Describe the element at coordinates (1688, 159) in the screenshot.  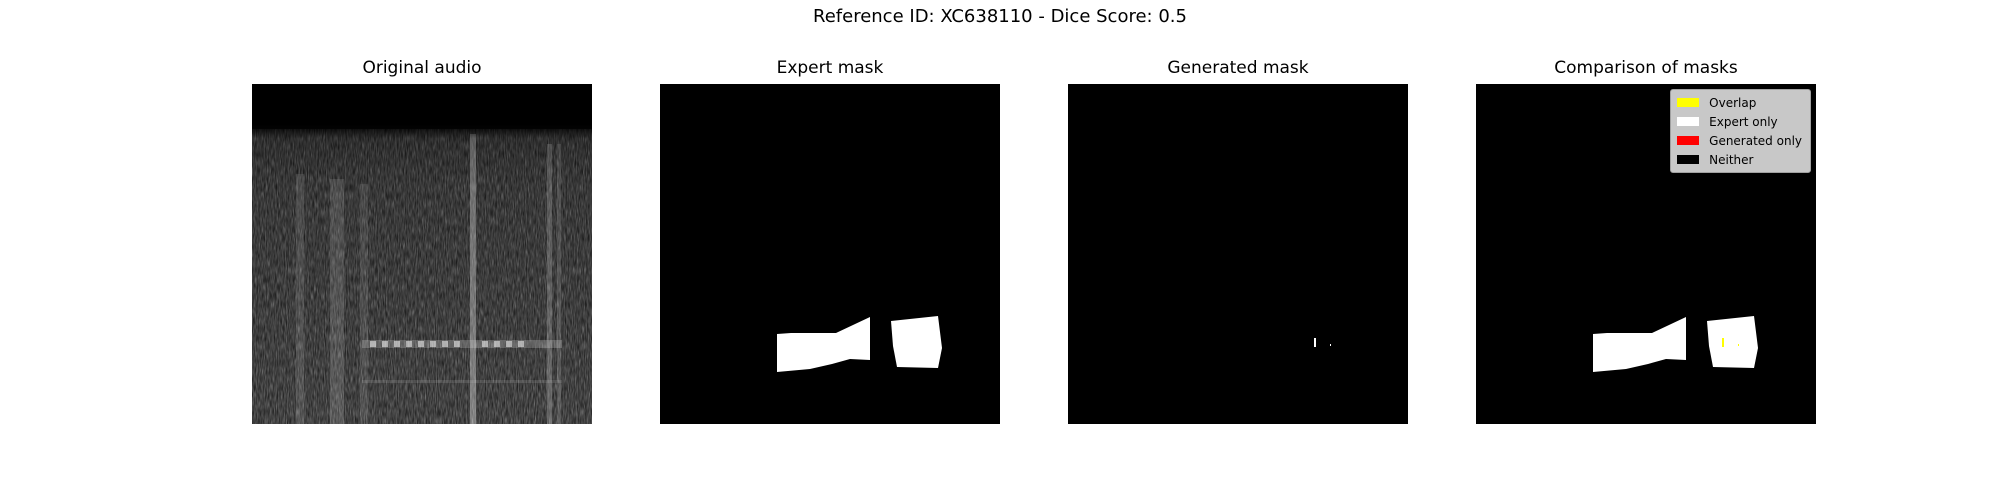
I see `neither-swatch` at that location.